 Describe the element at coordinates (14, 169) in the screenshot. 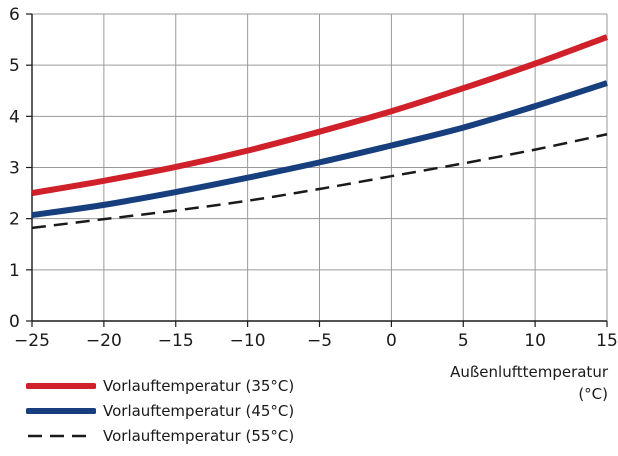

I see `y-tick-label: 3` at that location.